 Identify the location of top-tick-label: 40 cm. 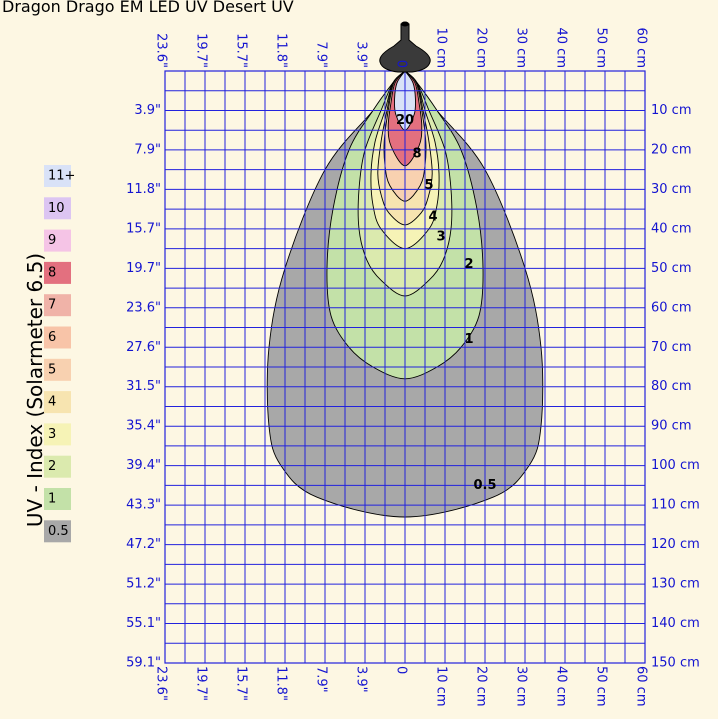
(561, 48).